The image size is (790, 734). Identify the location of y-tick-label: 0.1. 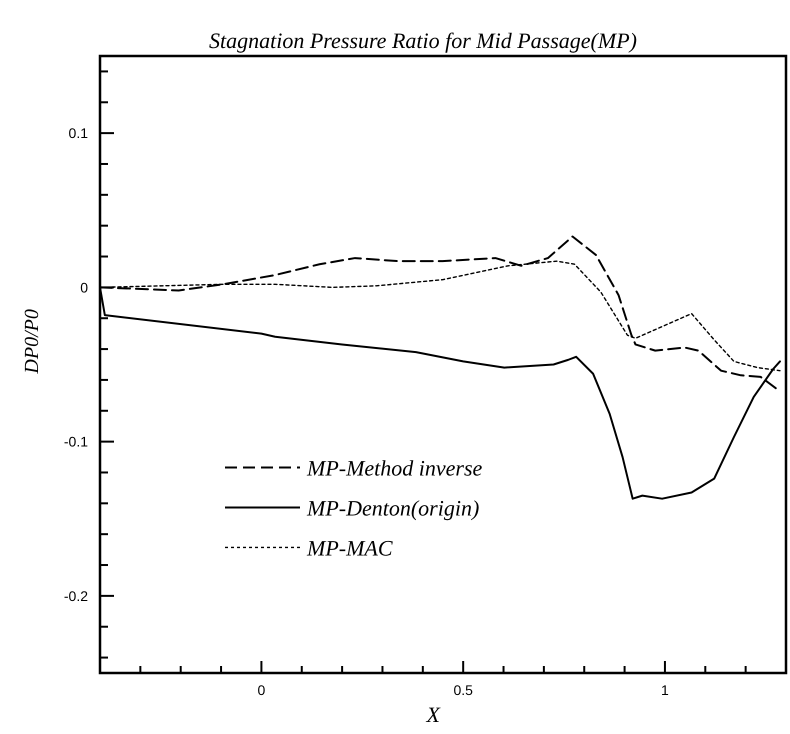
(78, 133).